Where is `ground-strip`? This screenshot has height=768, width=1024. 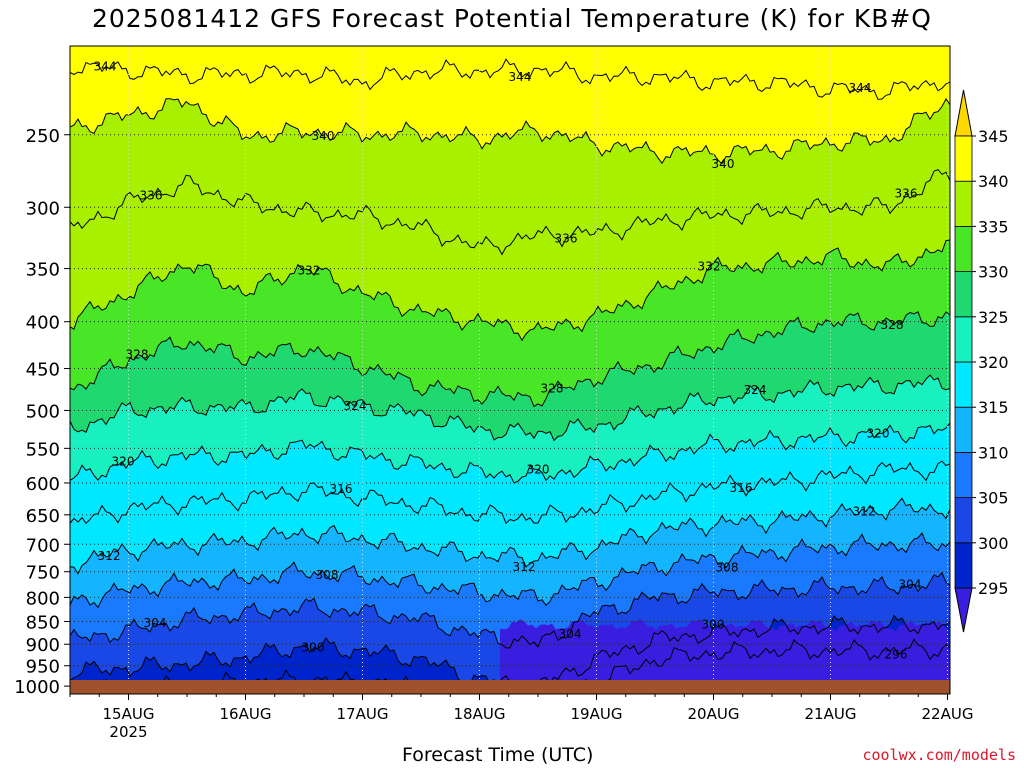
ground-strip is located at coordinates (510, 687).